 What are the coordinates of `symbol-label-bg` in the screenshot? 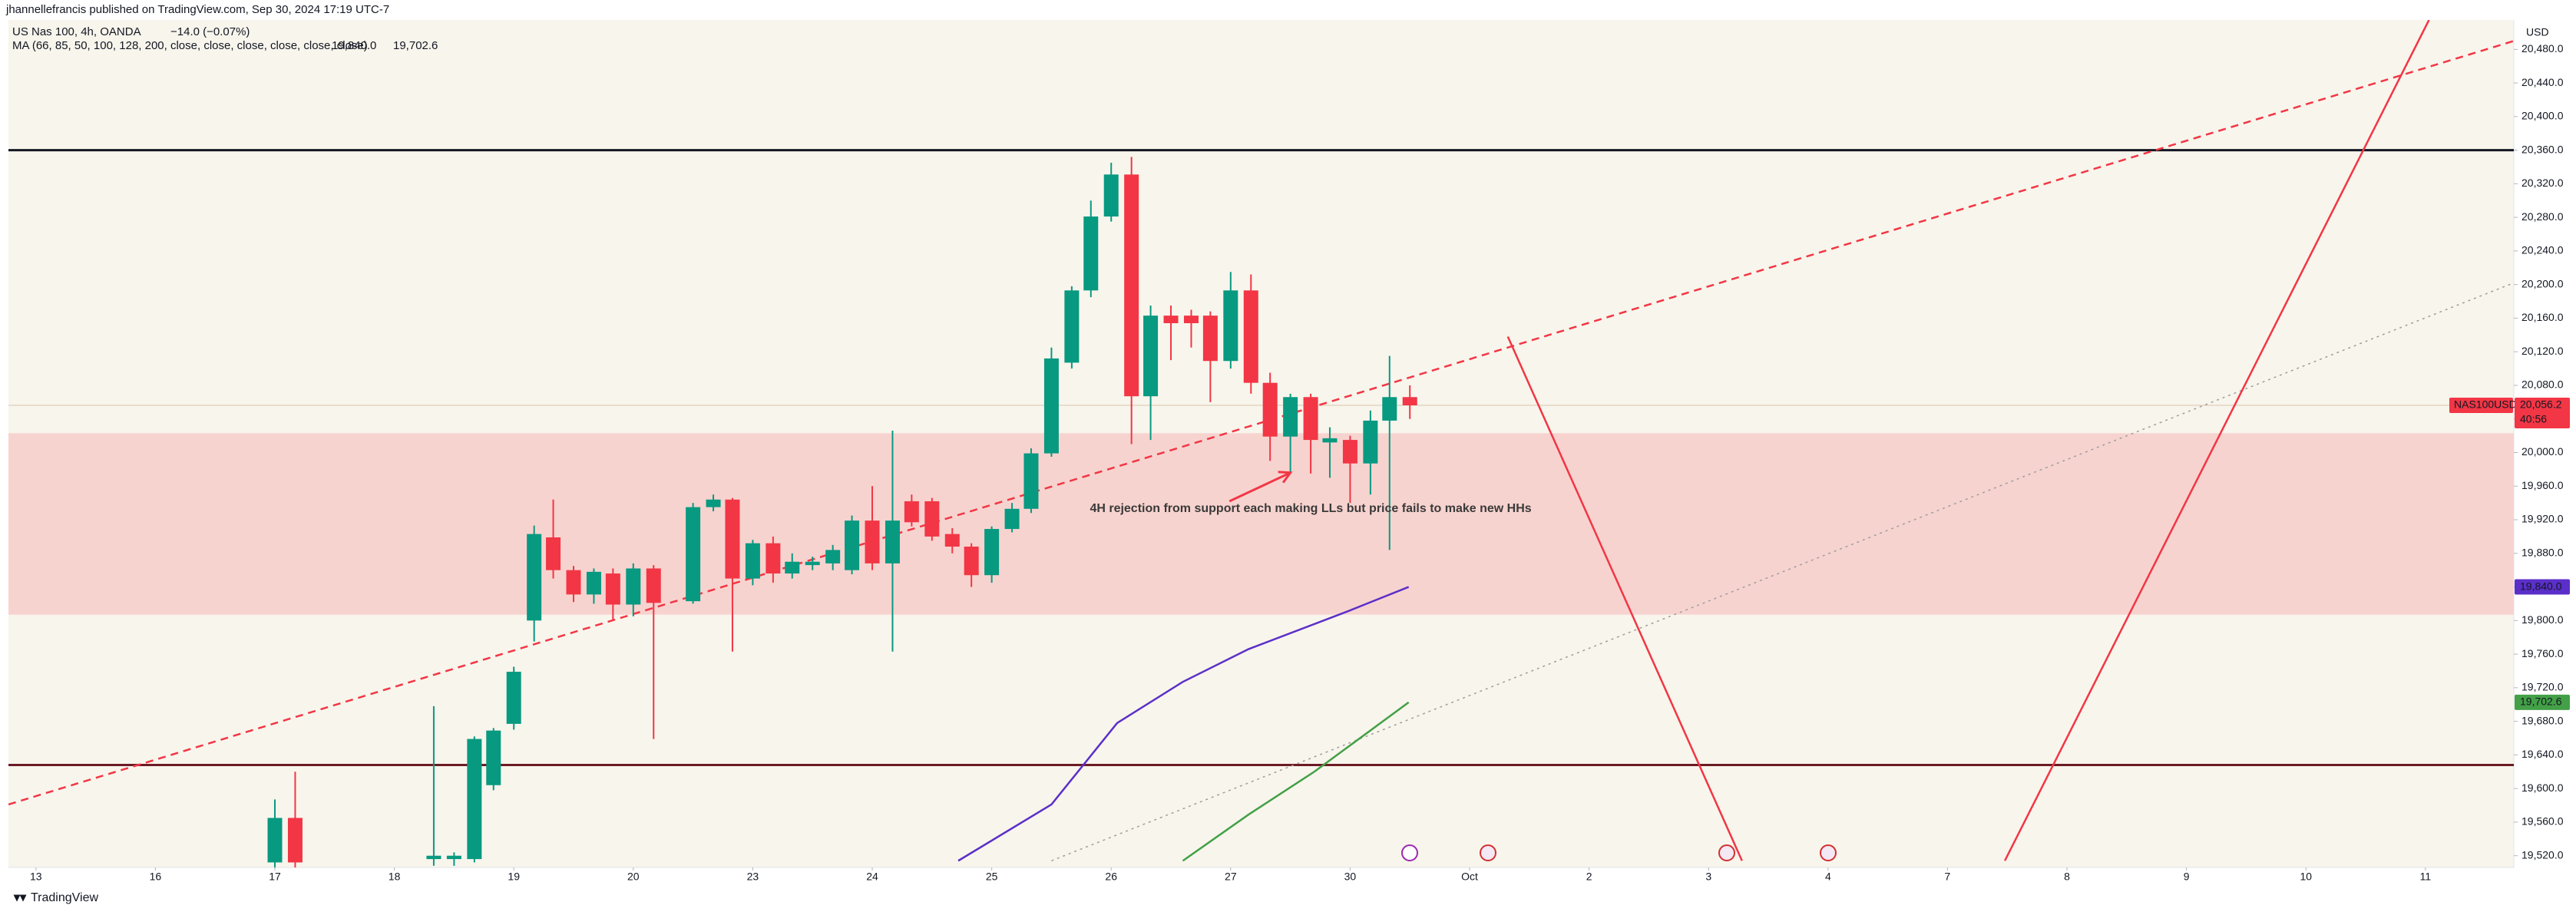 It's located at (2481, 405).